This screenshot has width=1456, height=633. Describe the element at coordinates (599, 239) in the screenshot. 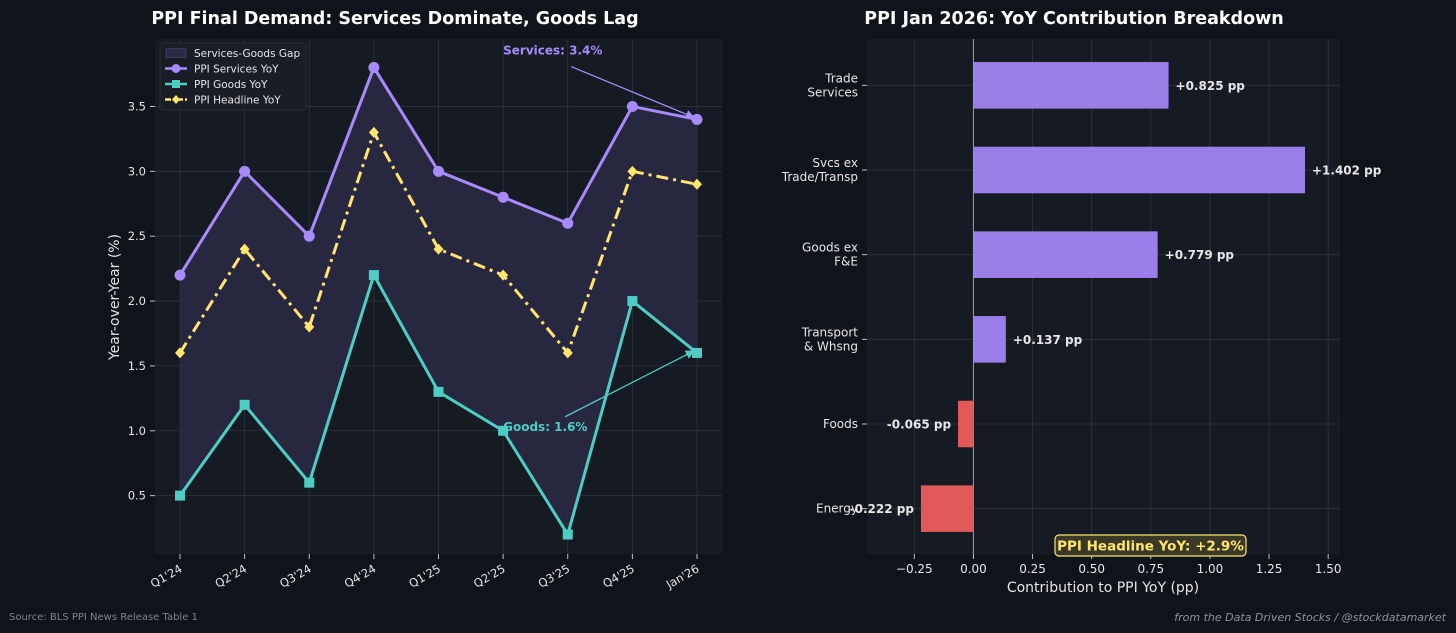

I see `line-chart-annotations: Services: 3.4% Goods: 1.6%` at that location.